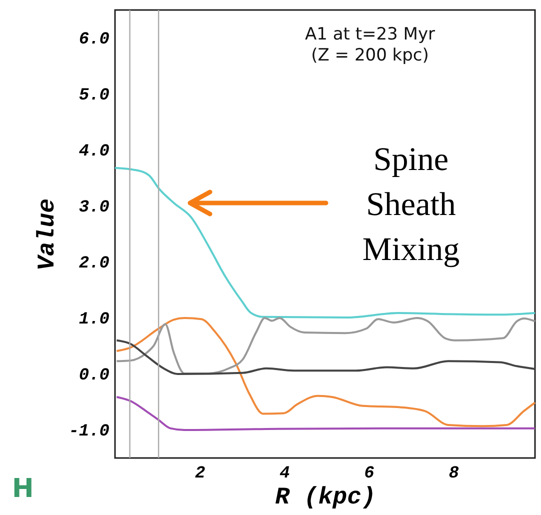 The width and height of the screenshot is (541, 515). I want to click on y-tick-label: 3.0, so click(94, 208).